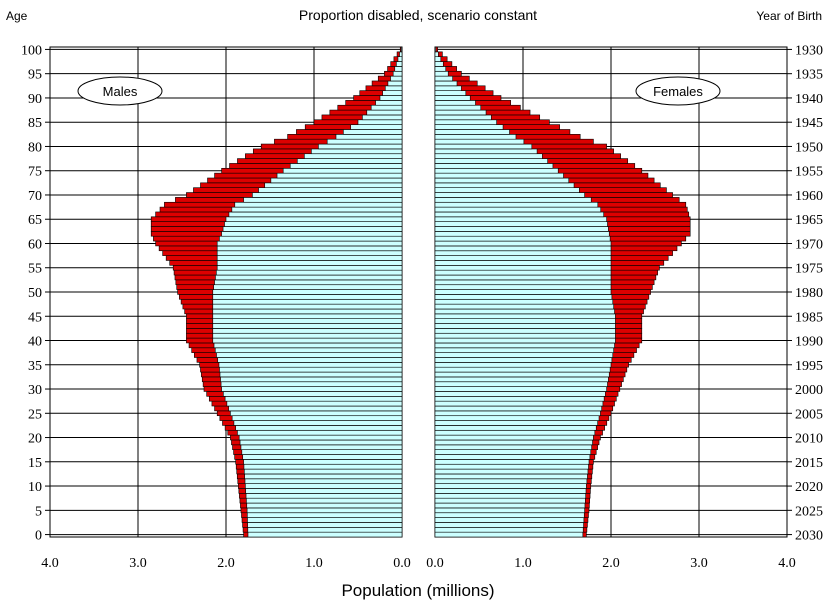 The height and width of the screenshot is (605, 837). What do you see at coordinates (35, 414) in the screenshot?
I see `age-tick-label: 25` at bounding box center [35, 414].